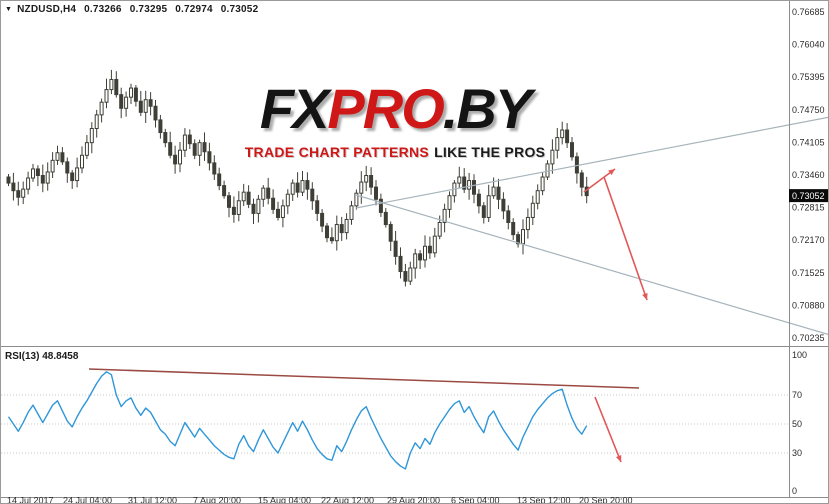 The image size is (829, 504). I want to click on time-axis-label: 20 Sep 20:00, so click(606, 500).